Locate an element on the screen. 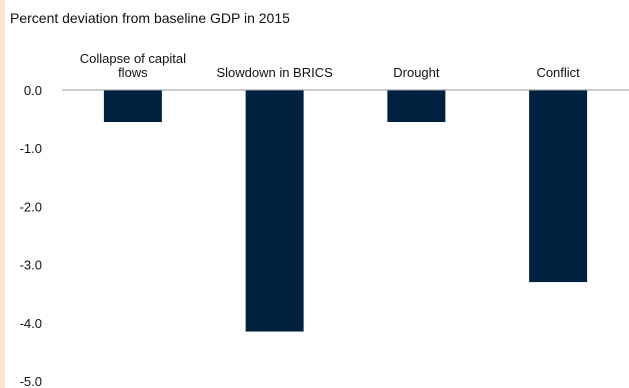 The image size is (629, 388). category-label: Collapse of capital is located at coordinates (133, 58).